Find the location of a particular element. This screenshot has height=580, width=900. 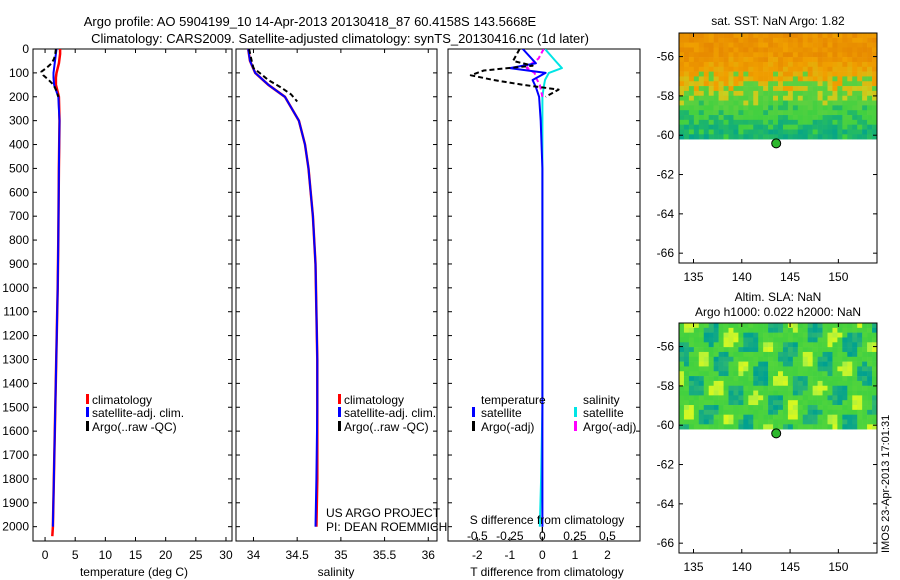

map-ytick-label: -56 is located at coordinates (666, 57).